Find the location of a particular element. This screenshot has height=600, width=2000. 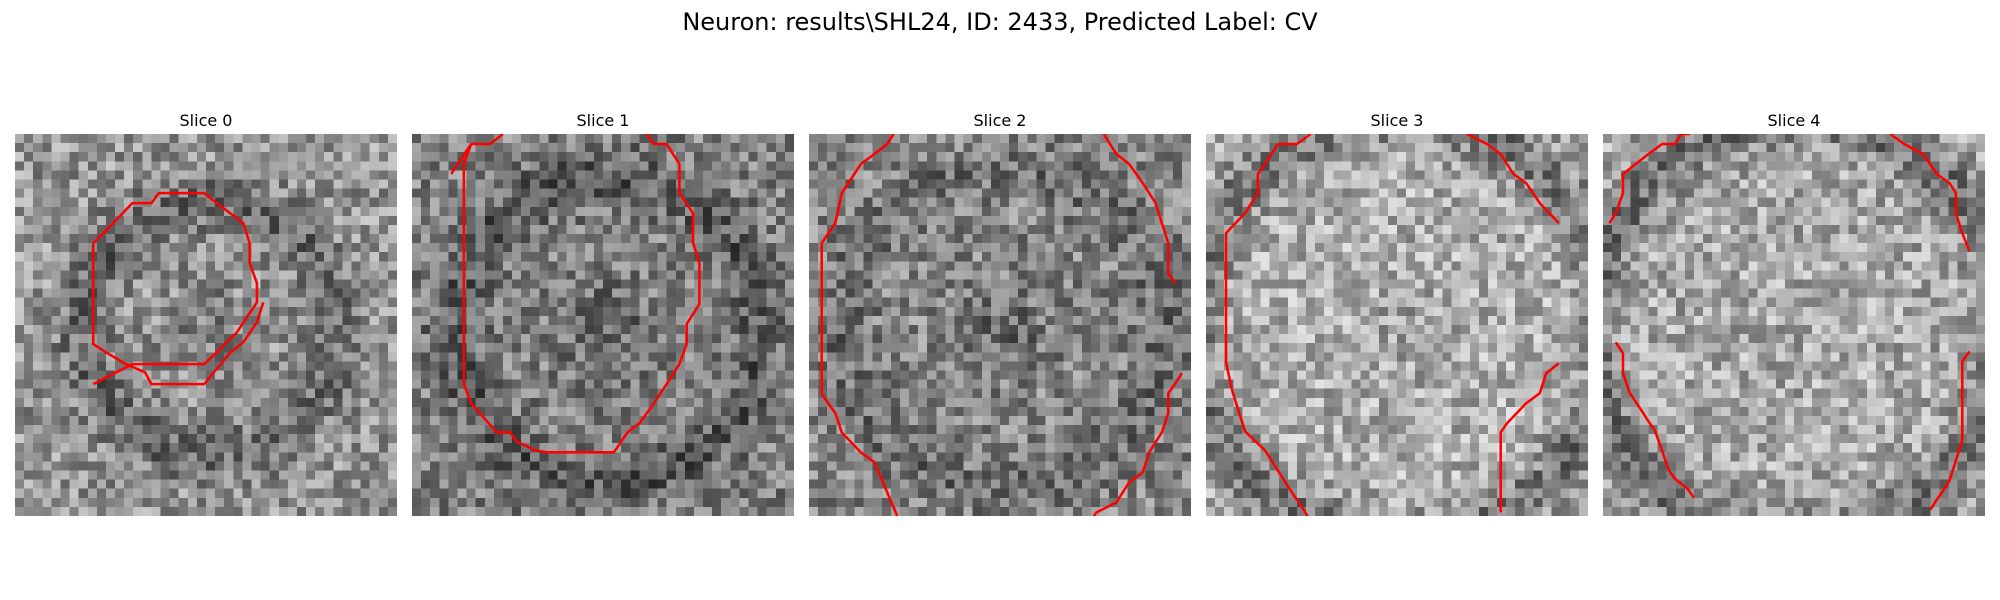

slice-title: Slice 3 is located at coordinates (1397, 120).